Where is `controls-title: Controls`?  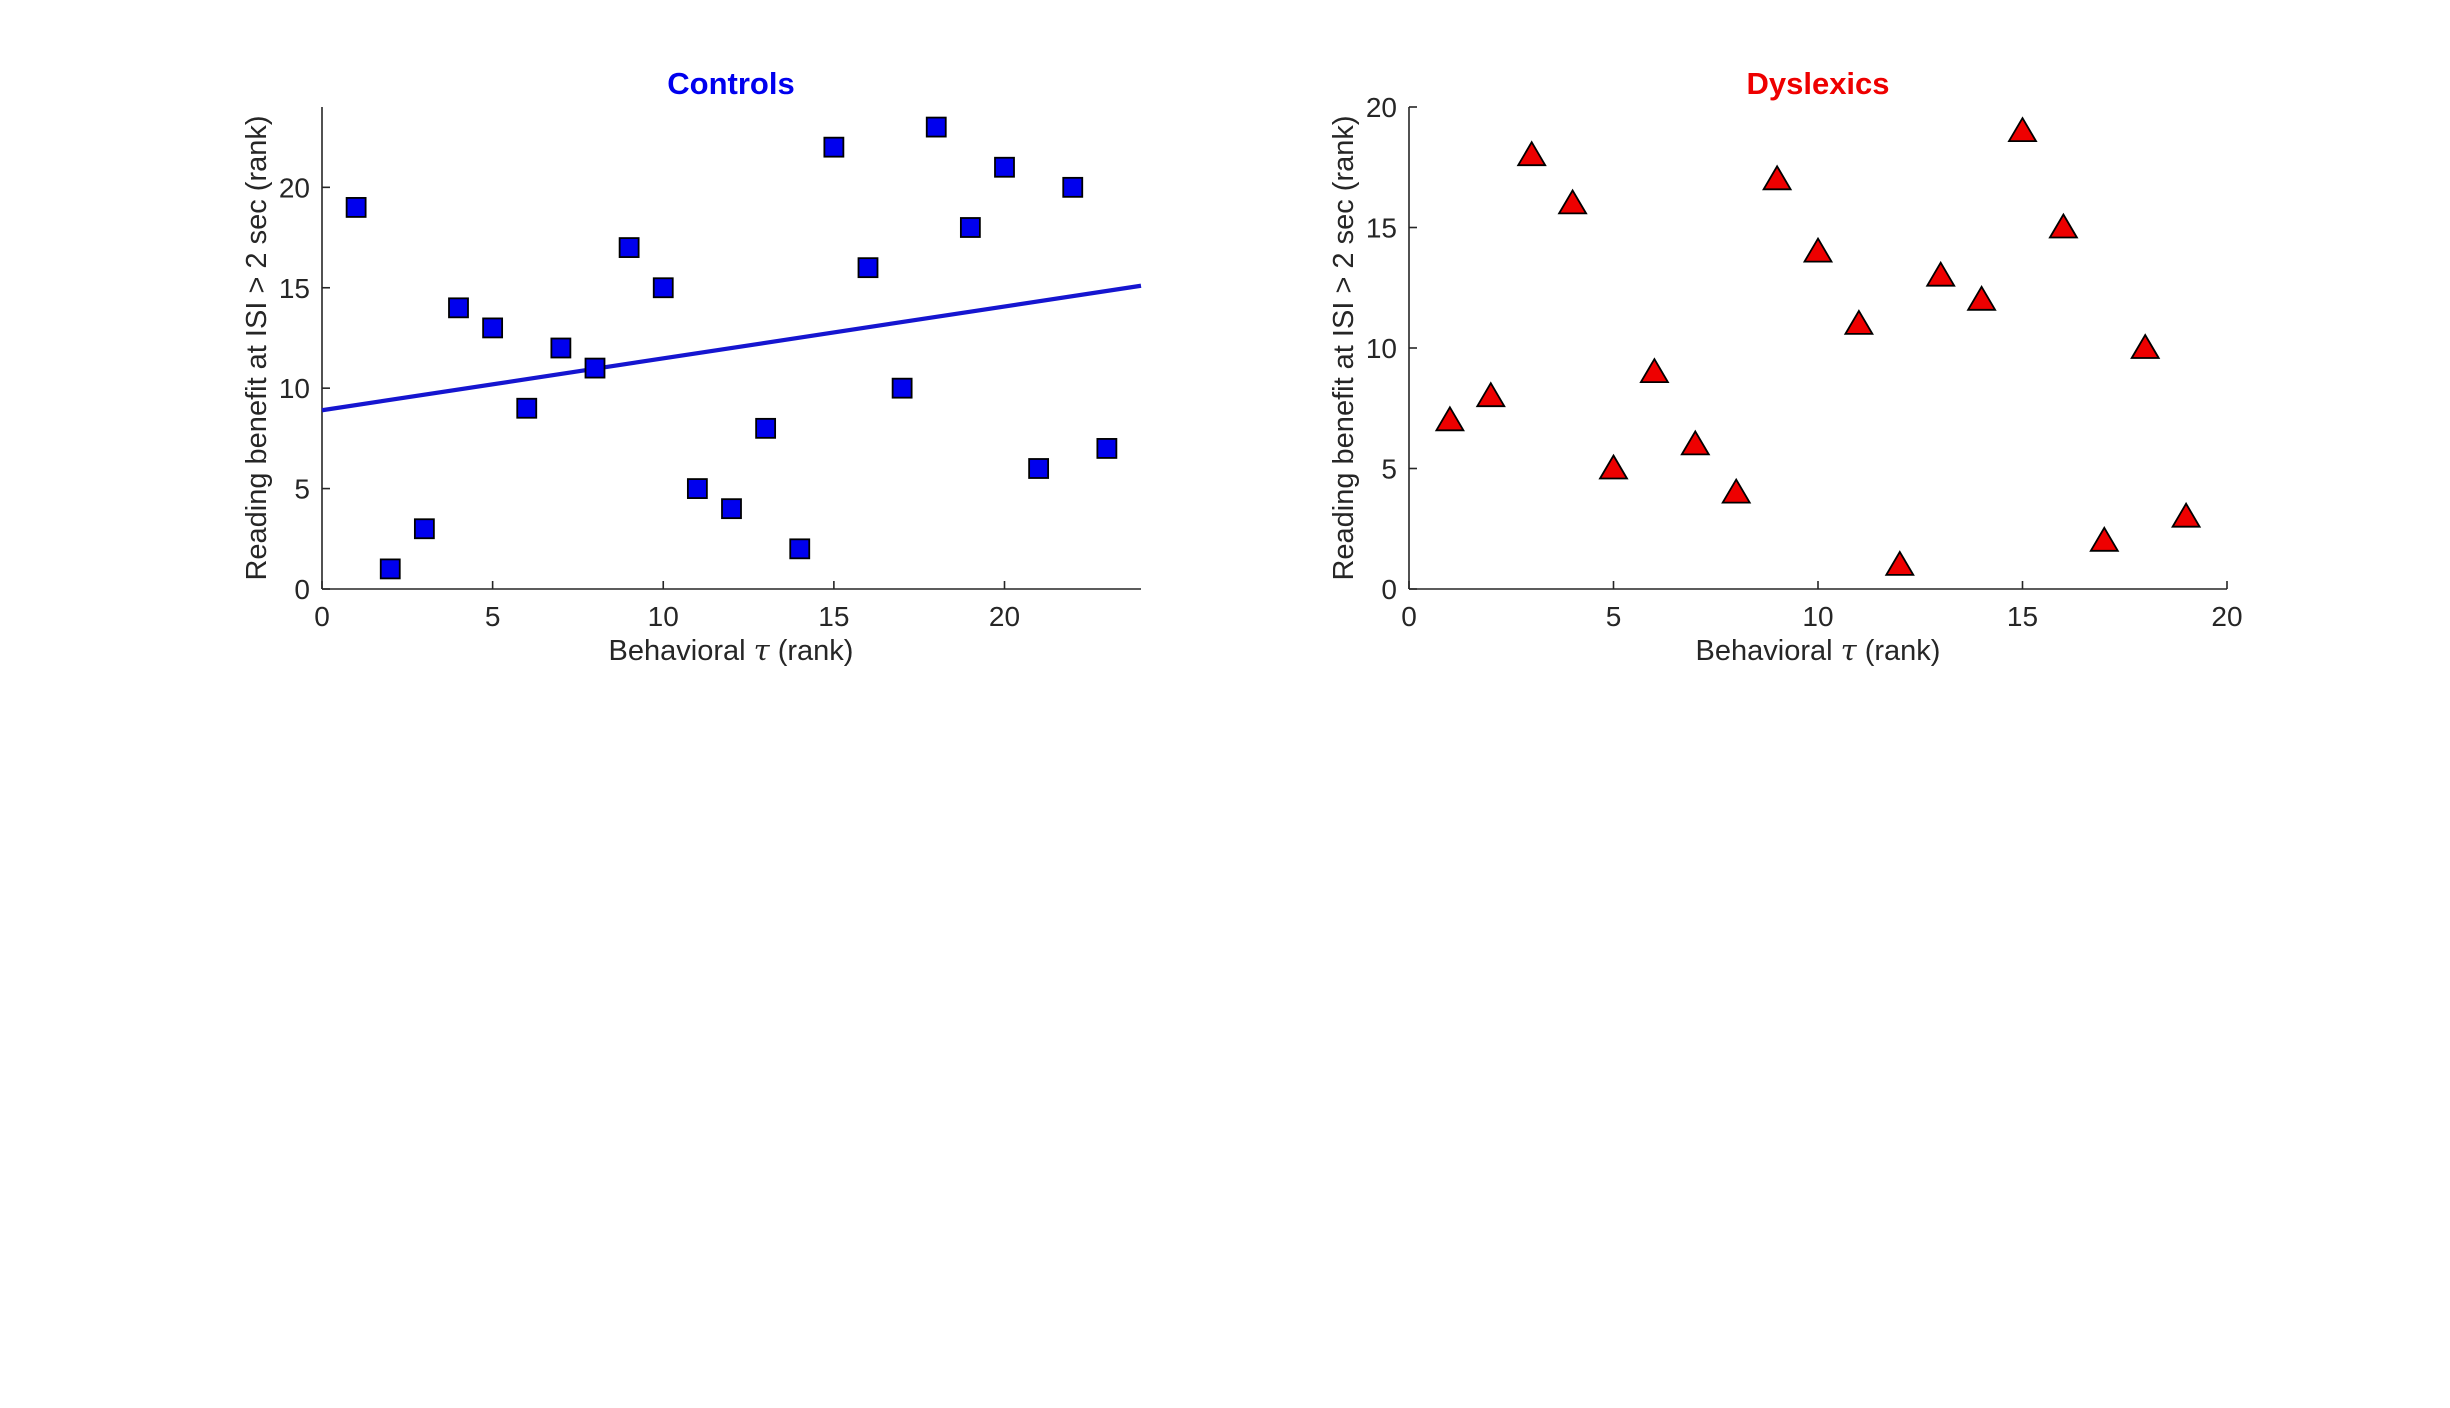
controls-title: Controls is located at coordinates (730, 83).